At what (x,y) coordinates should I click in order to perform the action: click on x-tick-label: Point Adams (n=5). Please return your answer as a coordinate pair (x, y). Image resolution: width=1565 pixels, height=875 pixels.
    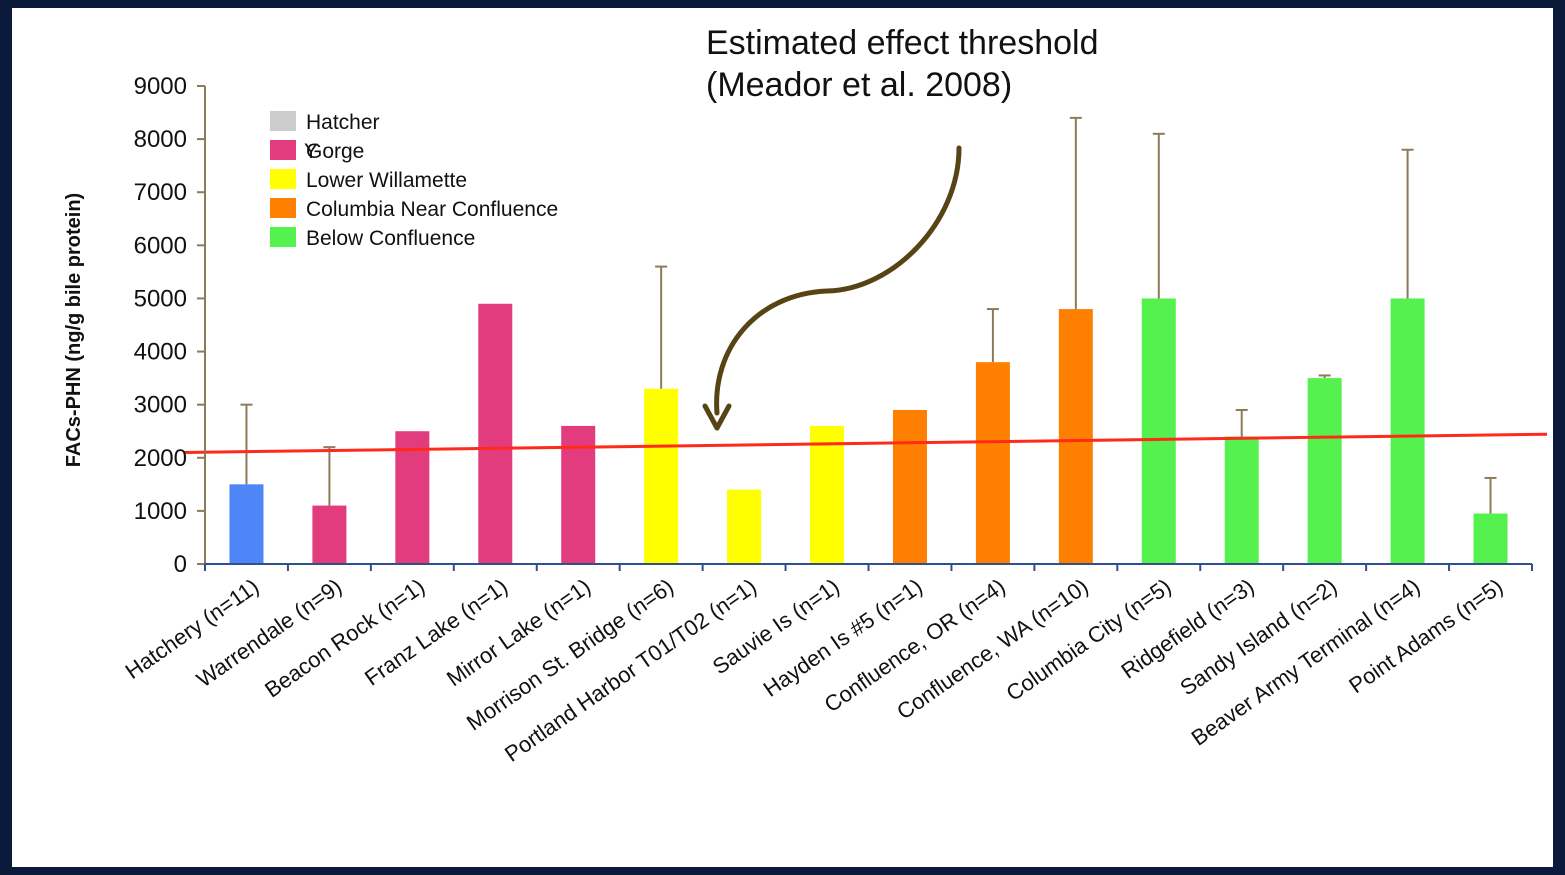
    Looking at the image, I should click on (1425, 636).